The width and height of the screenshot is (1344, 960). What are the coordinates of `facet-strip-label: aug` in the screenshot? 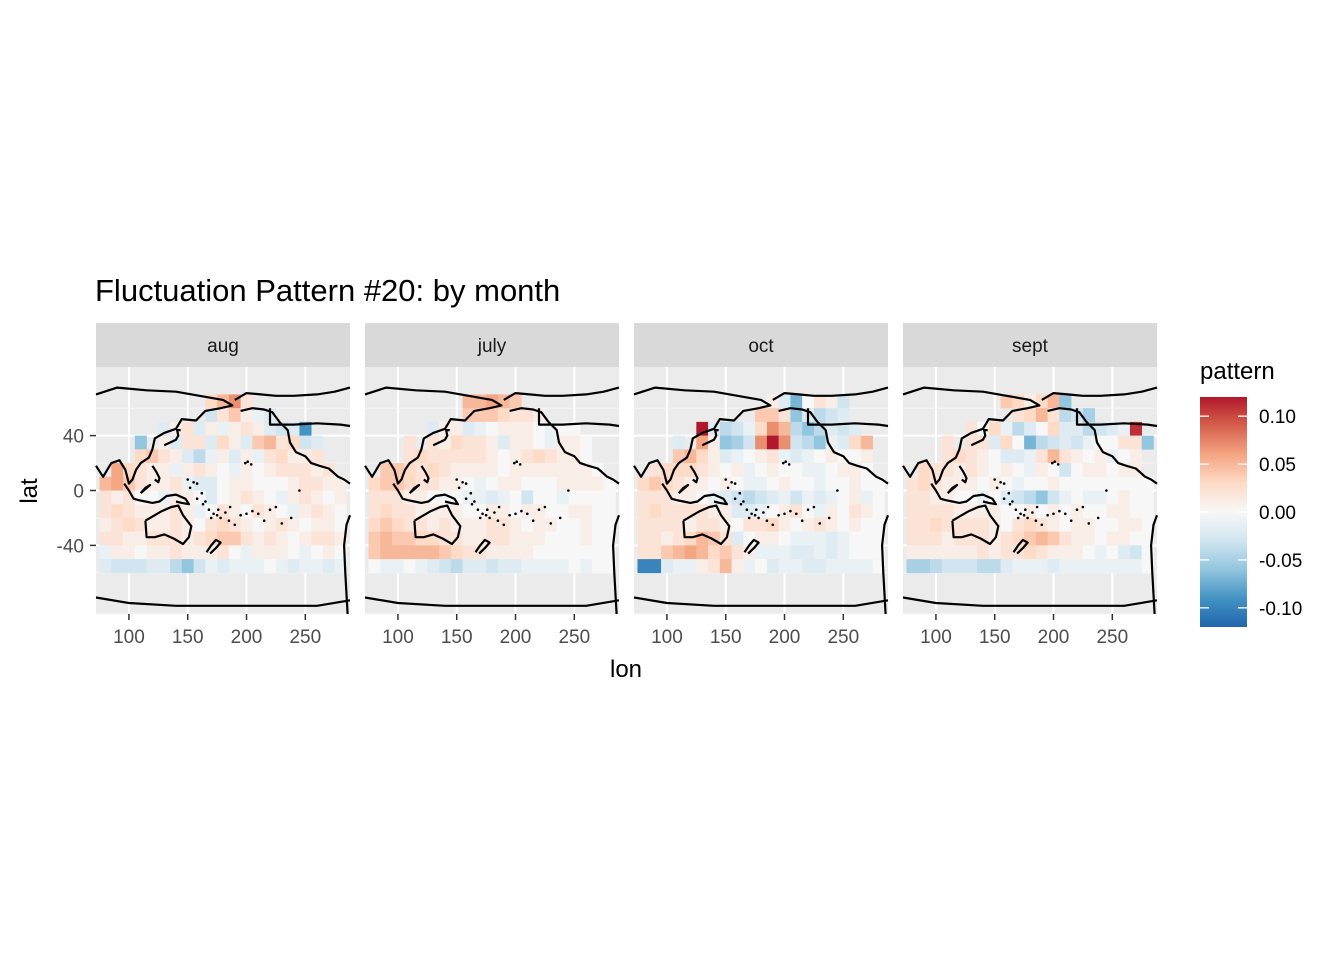 It's located at (223, 346).